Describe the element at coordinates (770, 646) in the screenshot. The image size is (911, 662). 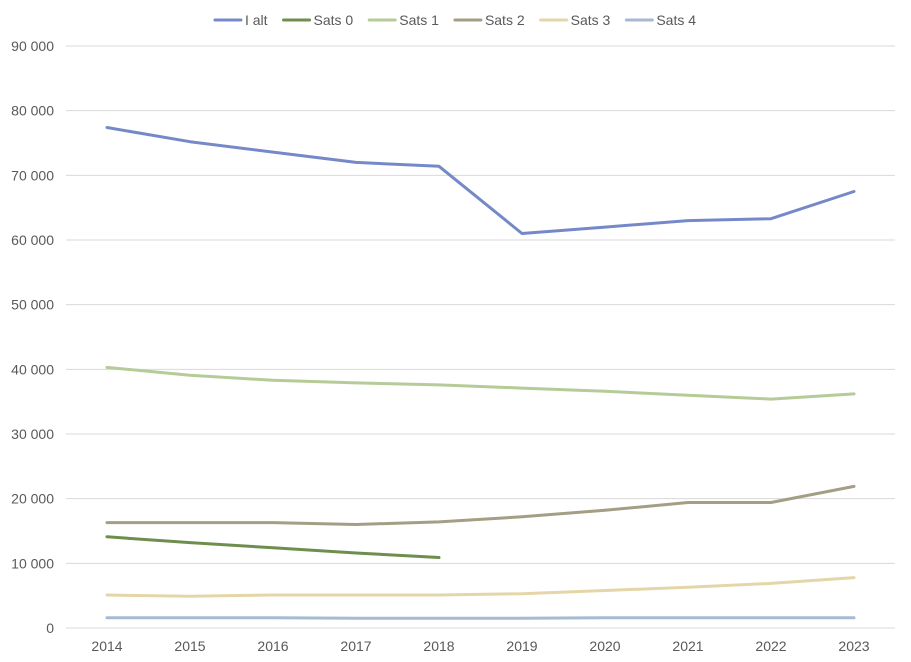
I see `x-tick-label: 2022` at that location.